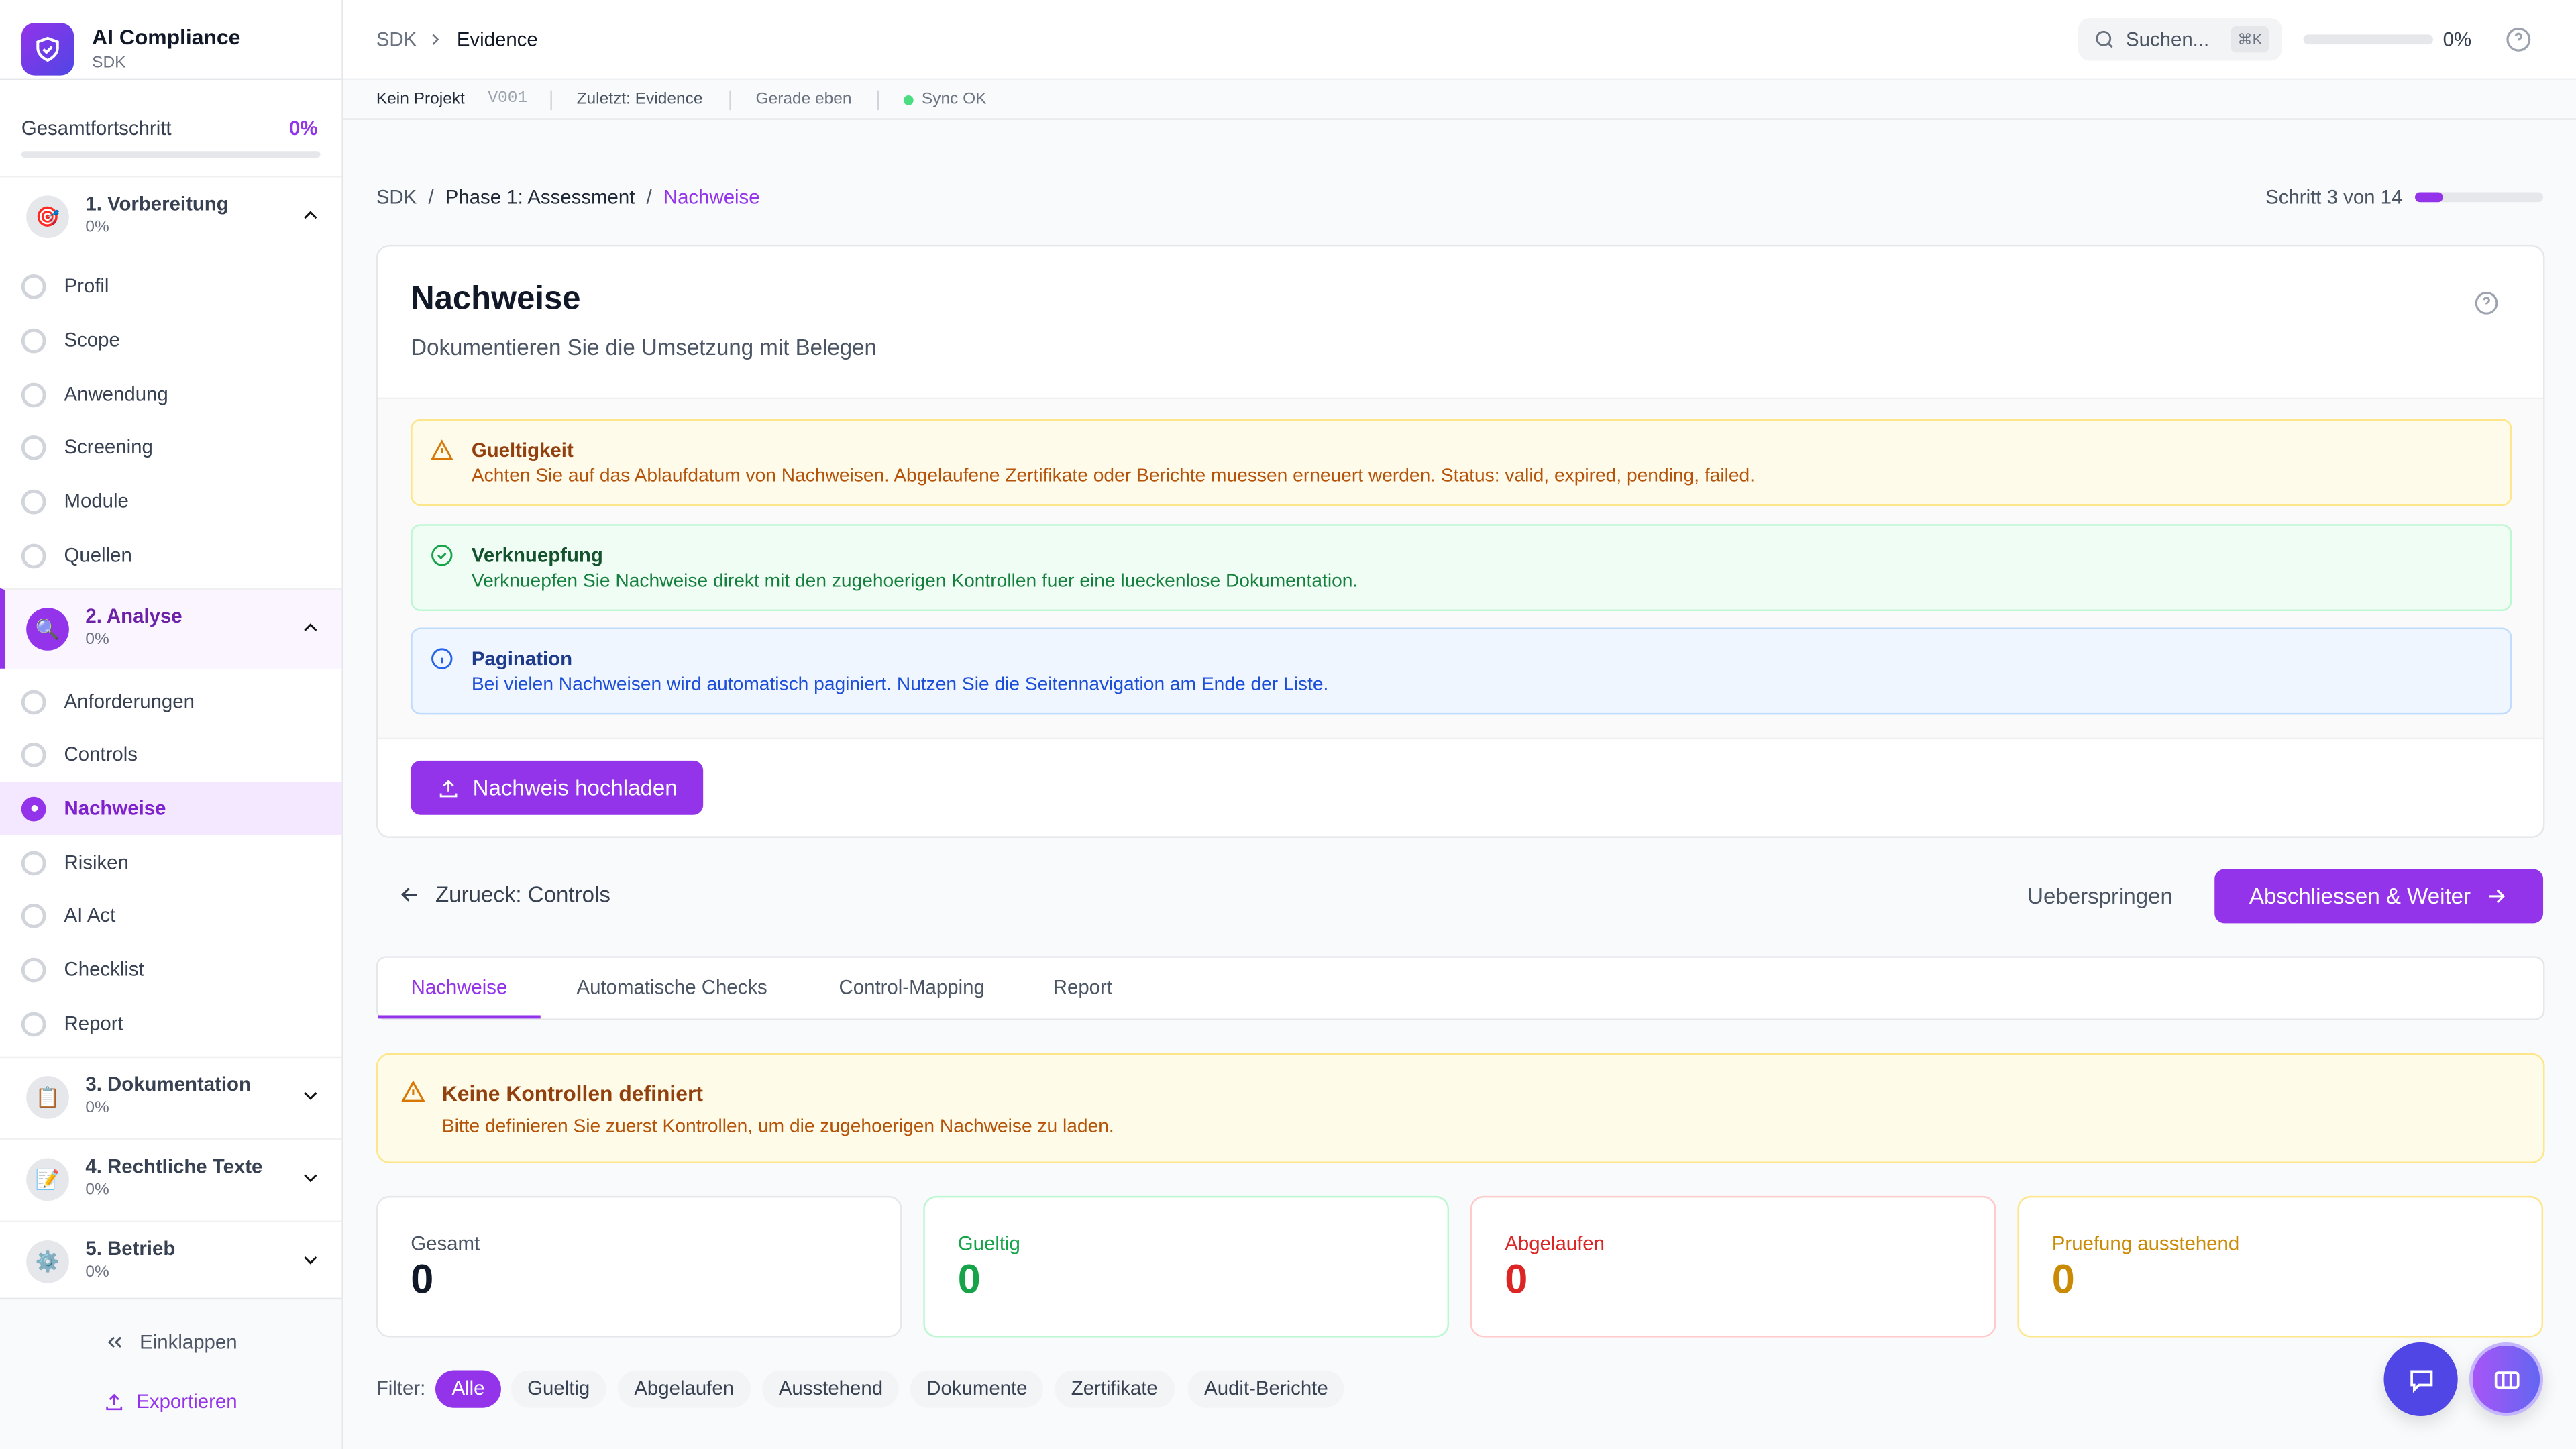 The width and height of the screenshot is (2576, 1449). What do you see at coordinates (170, 754) in the screenshot?
I see `sidebar-item-controls: Controls` at bounding box center [170, 754].